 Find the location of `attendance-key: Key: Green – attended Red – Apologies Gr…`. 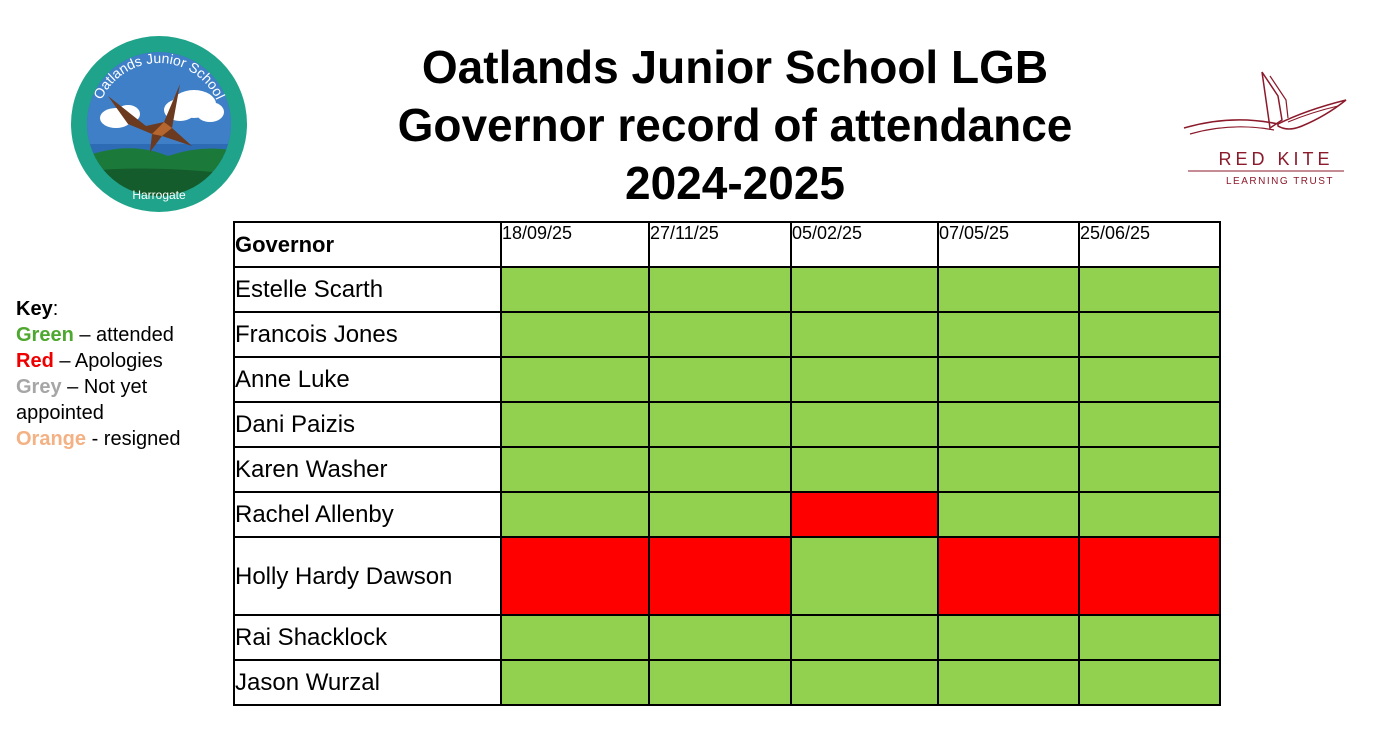

attendance-key: Key: Green – attended Red – Apologies Gr… is located at coordinates (116, 374).